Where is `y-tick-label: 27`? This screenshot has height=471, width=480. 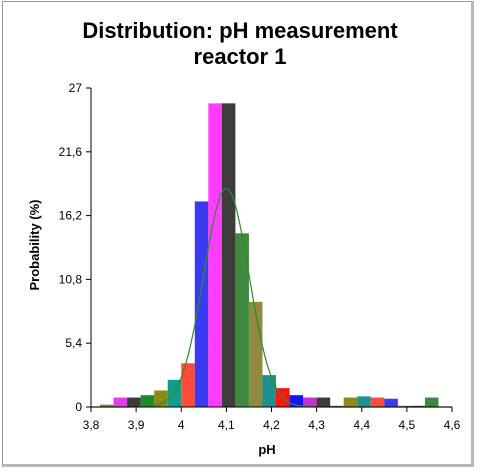 y-tick-label: 27 is located at coordinates (76, 88).